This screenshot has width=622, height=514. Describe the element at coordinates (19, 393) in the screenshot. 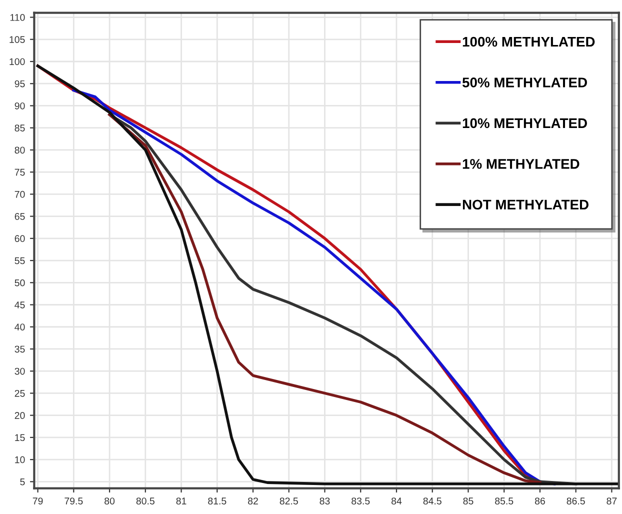

I see `y-tick-label: 25` at that location.